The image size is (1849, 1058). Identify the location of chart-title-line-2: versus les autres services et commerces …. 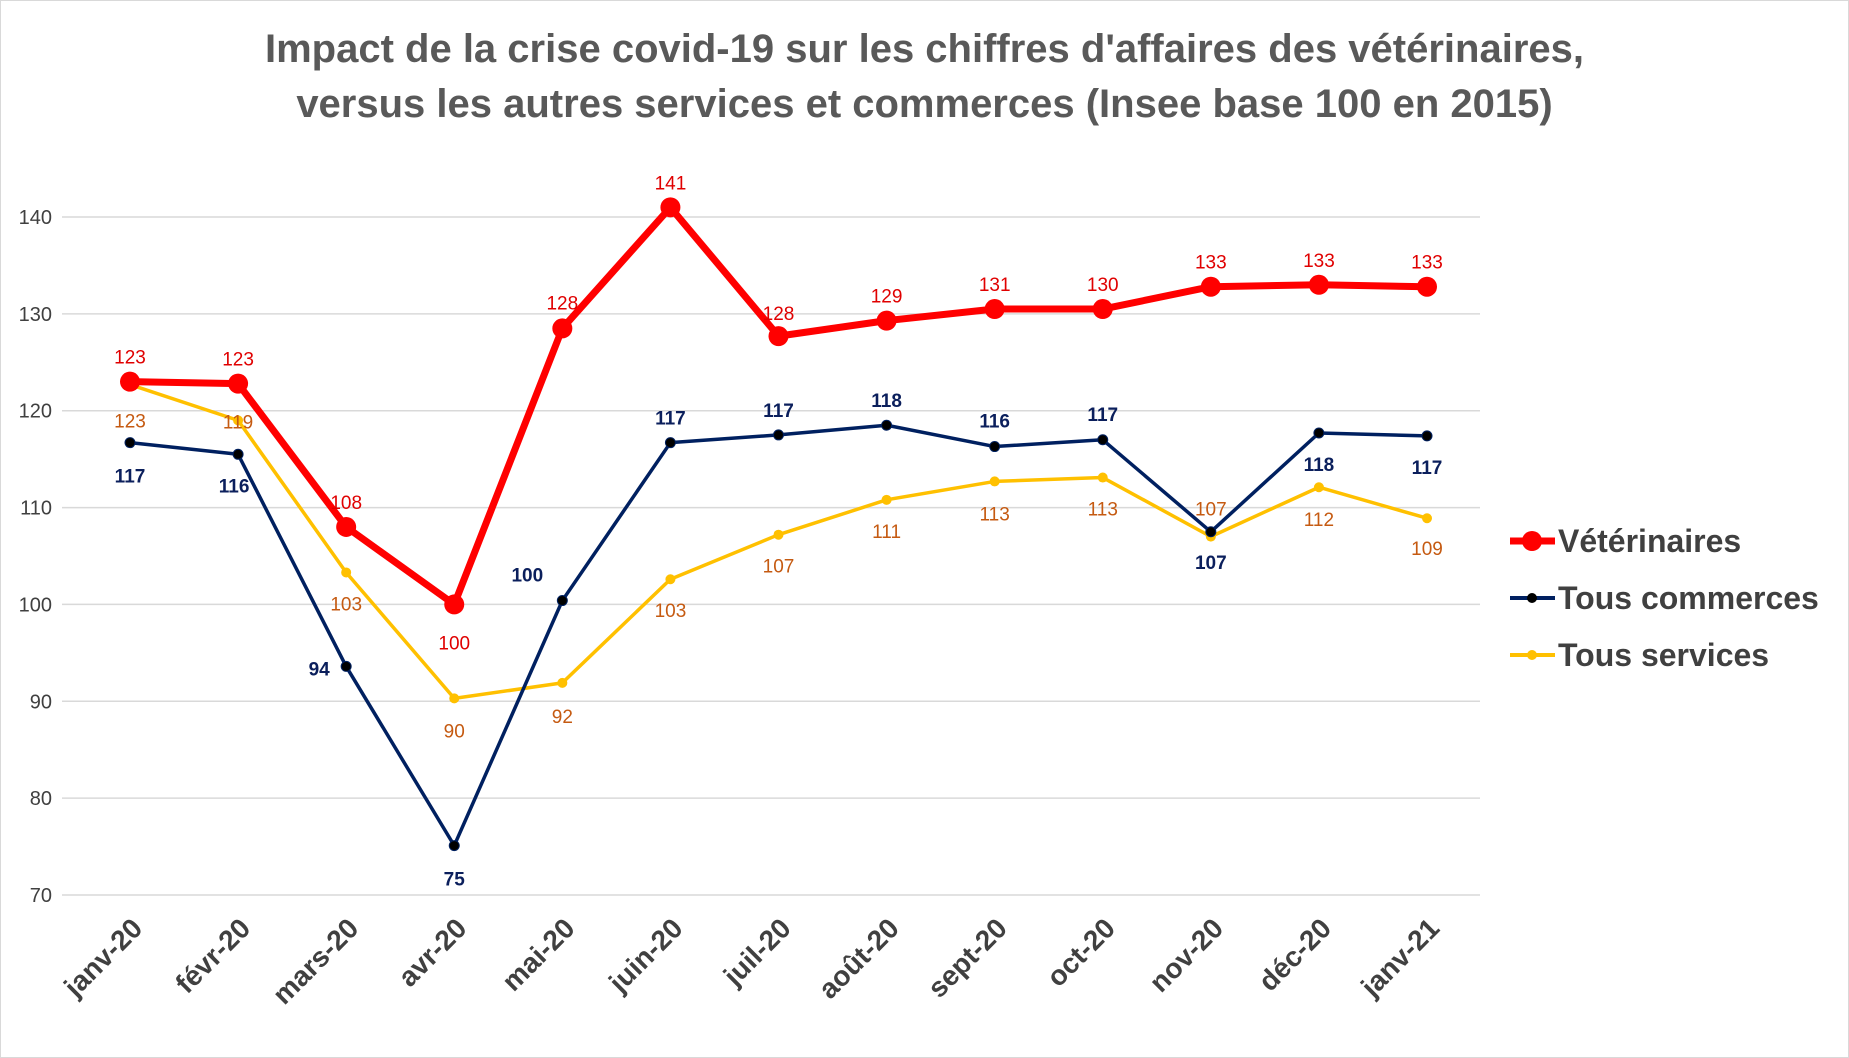
(924, 104).